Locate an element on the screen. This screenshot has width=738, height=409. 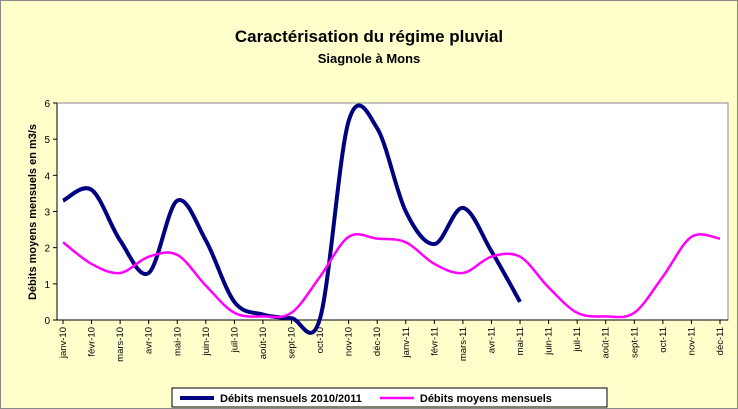
x-tick-label: déc-11 is located at coordinates (720, 341).